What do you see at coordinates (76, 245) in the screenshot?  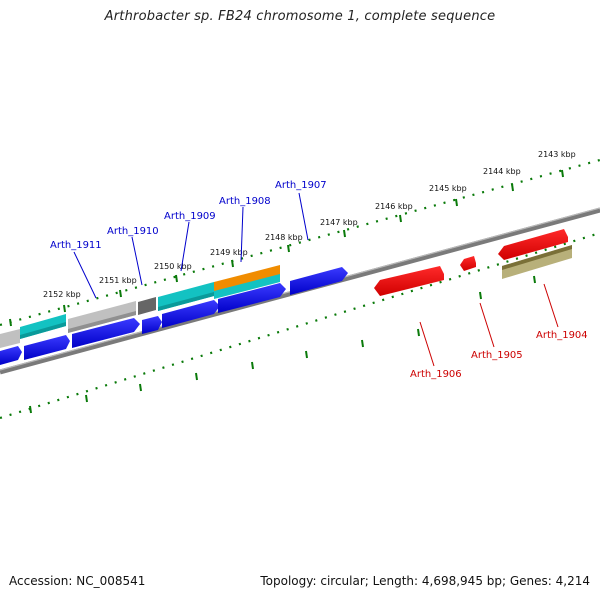 I see `gene-label-forward: Arth_1911` at bounding box center [76, 245].